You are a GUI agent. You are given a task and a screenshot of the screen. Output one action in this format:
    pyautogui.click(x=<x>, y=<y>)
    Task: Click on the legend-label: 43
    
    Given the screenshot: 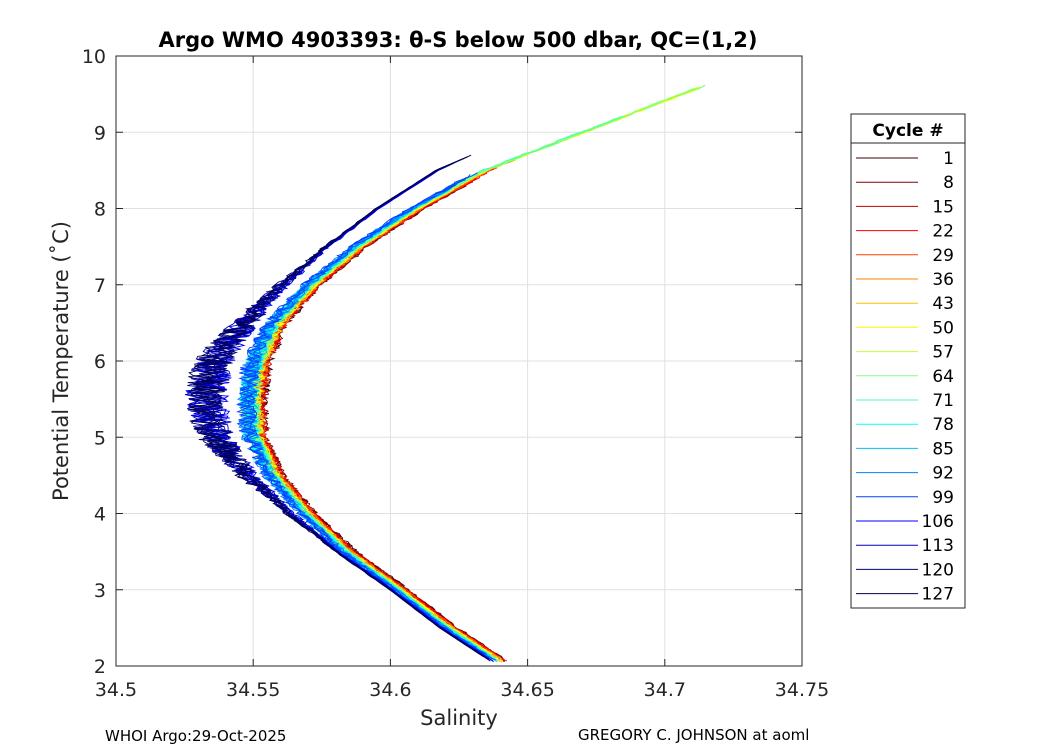 What is the action you would take?
    pyautogui.click(x=943, y=304)
    